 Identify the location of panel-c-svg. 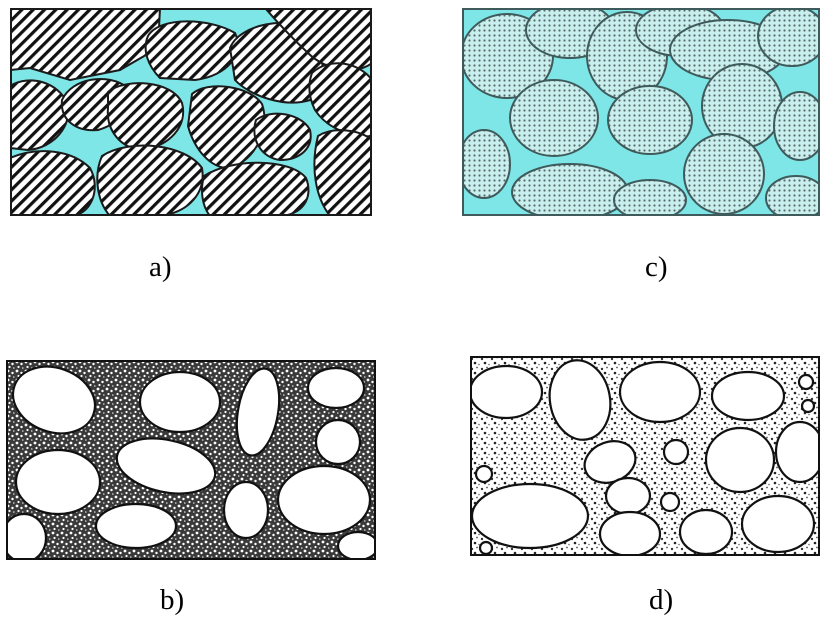
(641, 112).